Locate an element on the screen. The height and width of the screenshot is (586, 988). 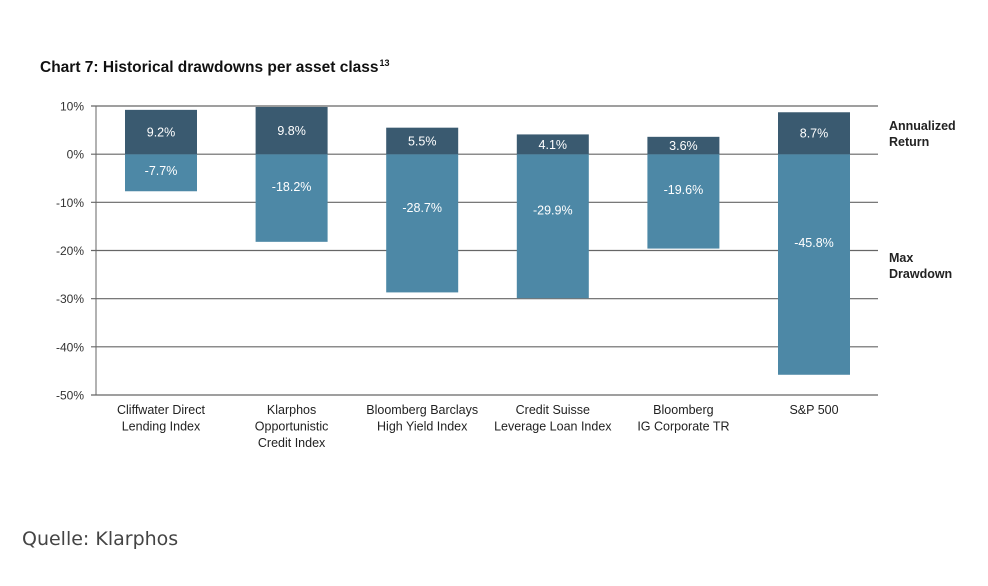
legend-max-drawdown: Drawdown is located at coordinates (920, 274).